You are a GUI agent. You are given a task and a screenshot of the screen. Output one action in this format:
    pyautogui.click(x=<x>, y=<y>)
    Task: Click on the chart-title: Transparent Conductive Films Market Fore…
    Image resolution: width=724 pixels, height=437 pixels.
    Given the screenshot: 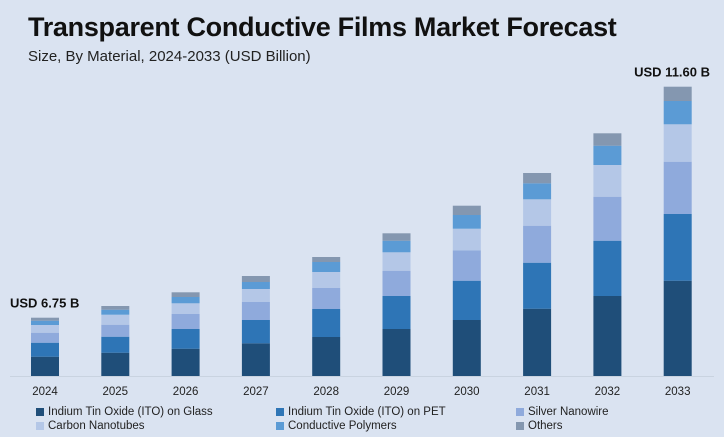 What is the action you would take?
    pyautogui.click(x=322, y=27)
    